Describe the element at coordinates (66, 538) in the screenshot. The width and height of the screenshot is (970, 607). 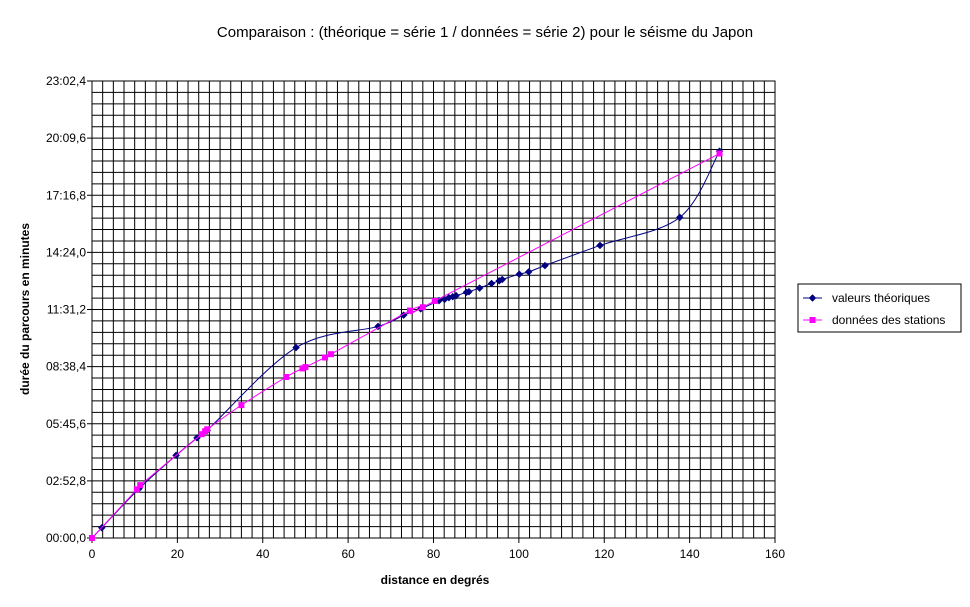
I see `y-tick-label: 00:00,0` at that location.